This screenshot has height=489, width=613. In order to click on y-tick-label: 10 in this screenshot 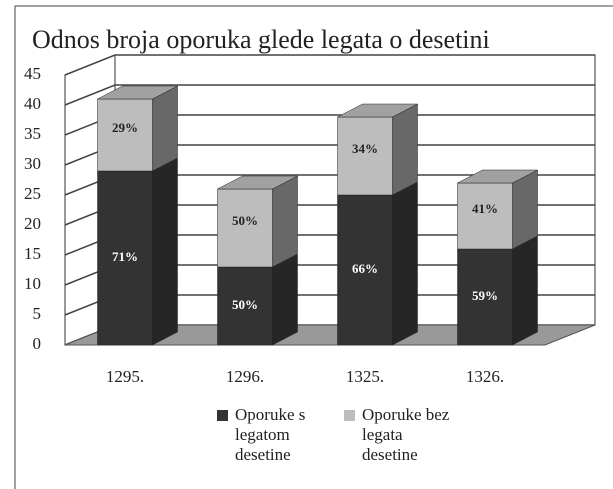, I will do `click(32, 283)`.